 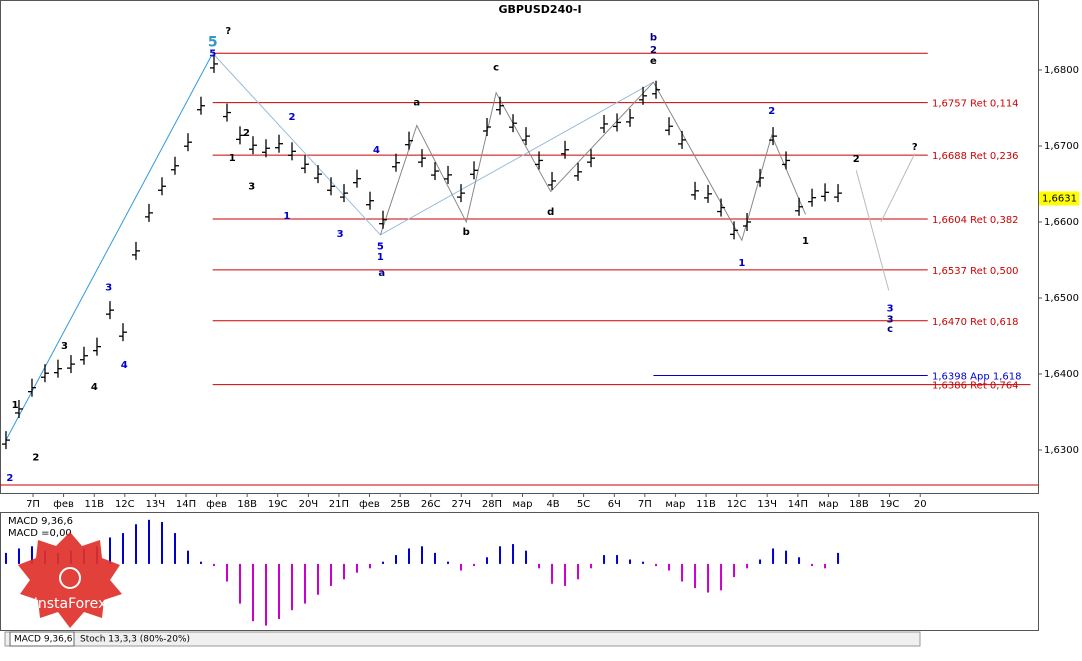 What do you see at coordinates (828, 504) in the screenshot?
I see `x-tick-label: мар` at bounding box center [828, 504].